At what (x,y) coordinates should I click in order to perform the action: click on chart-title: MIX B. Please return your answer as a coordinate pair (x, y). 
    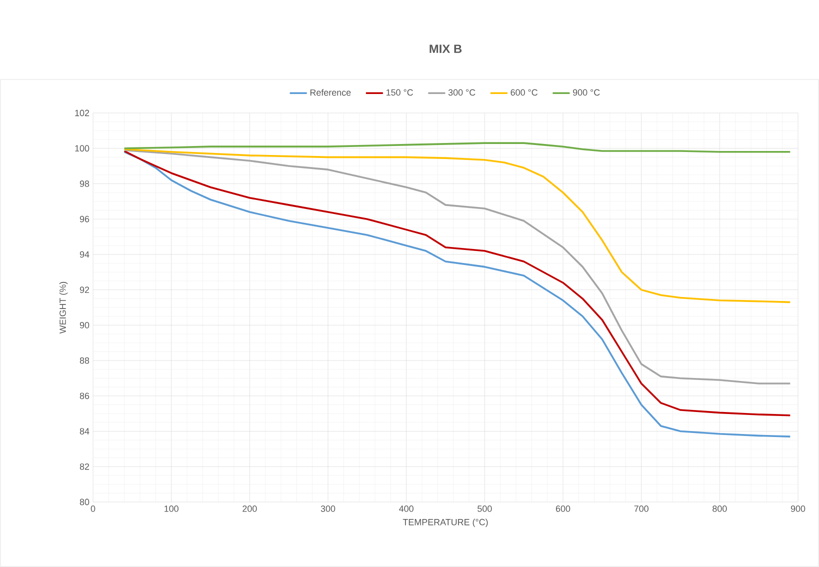
    Looking at the image, I should click on (446, 48).